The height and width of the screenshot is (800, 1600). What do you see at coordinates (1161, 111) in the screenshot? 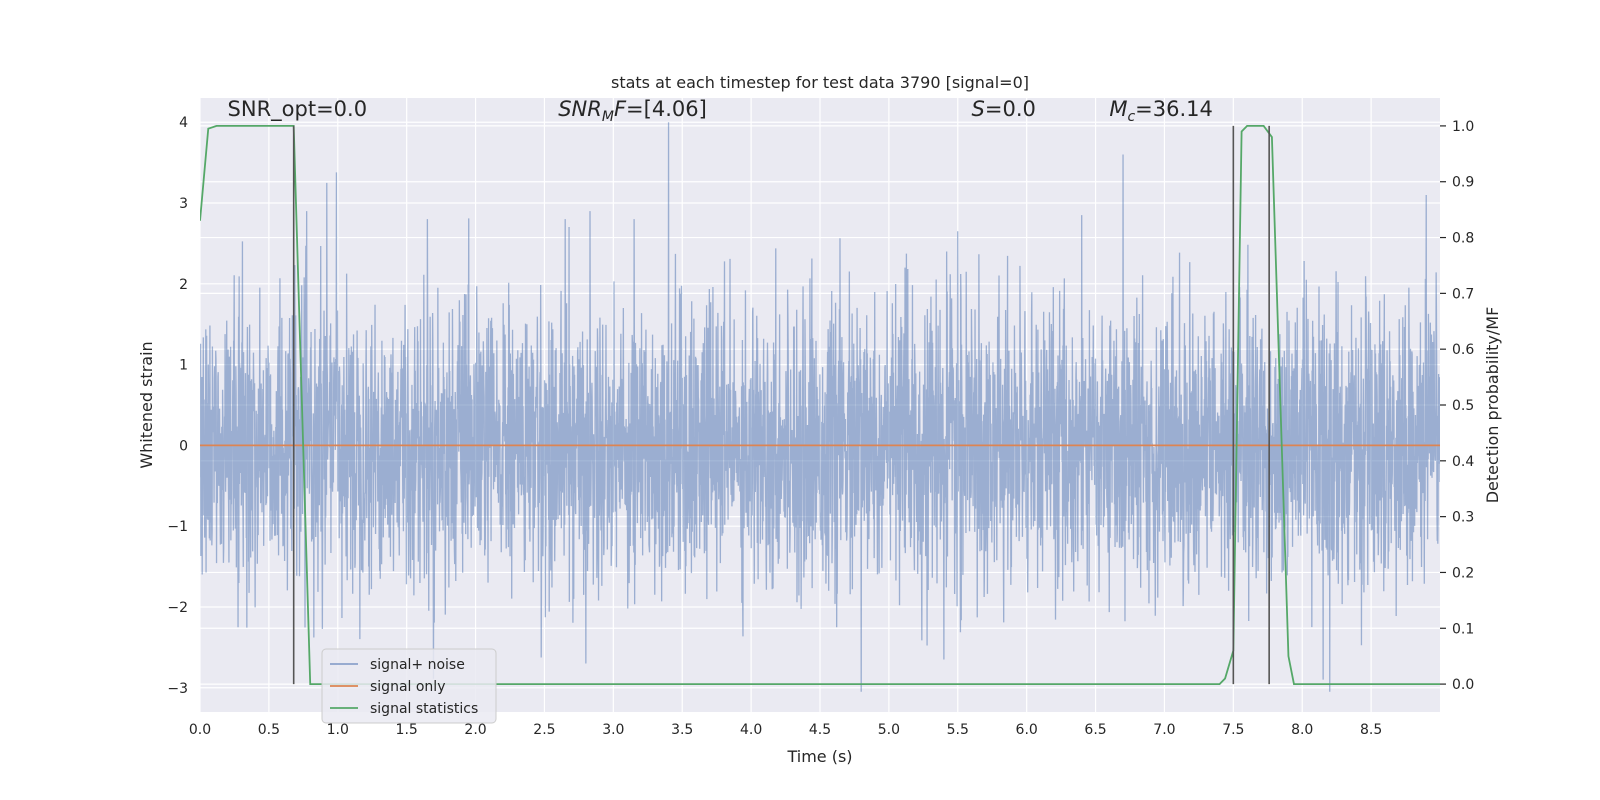
I see `annotation-3: Mc=36.14` at bounding box center [1161, 111].